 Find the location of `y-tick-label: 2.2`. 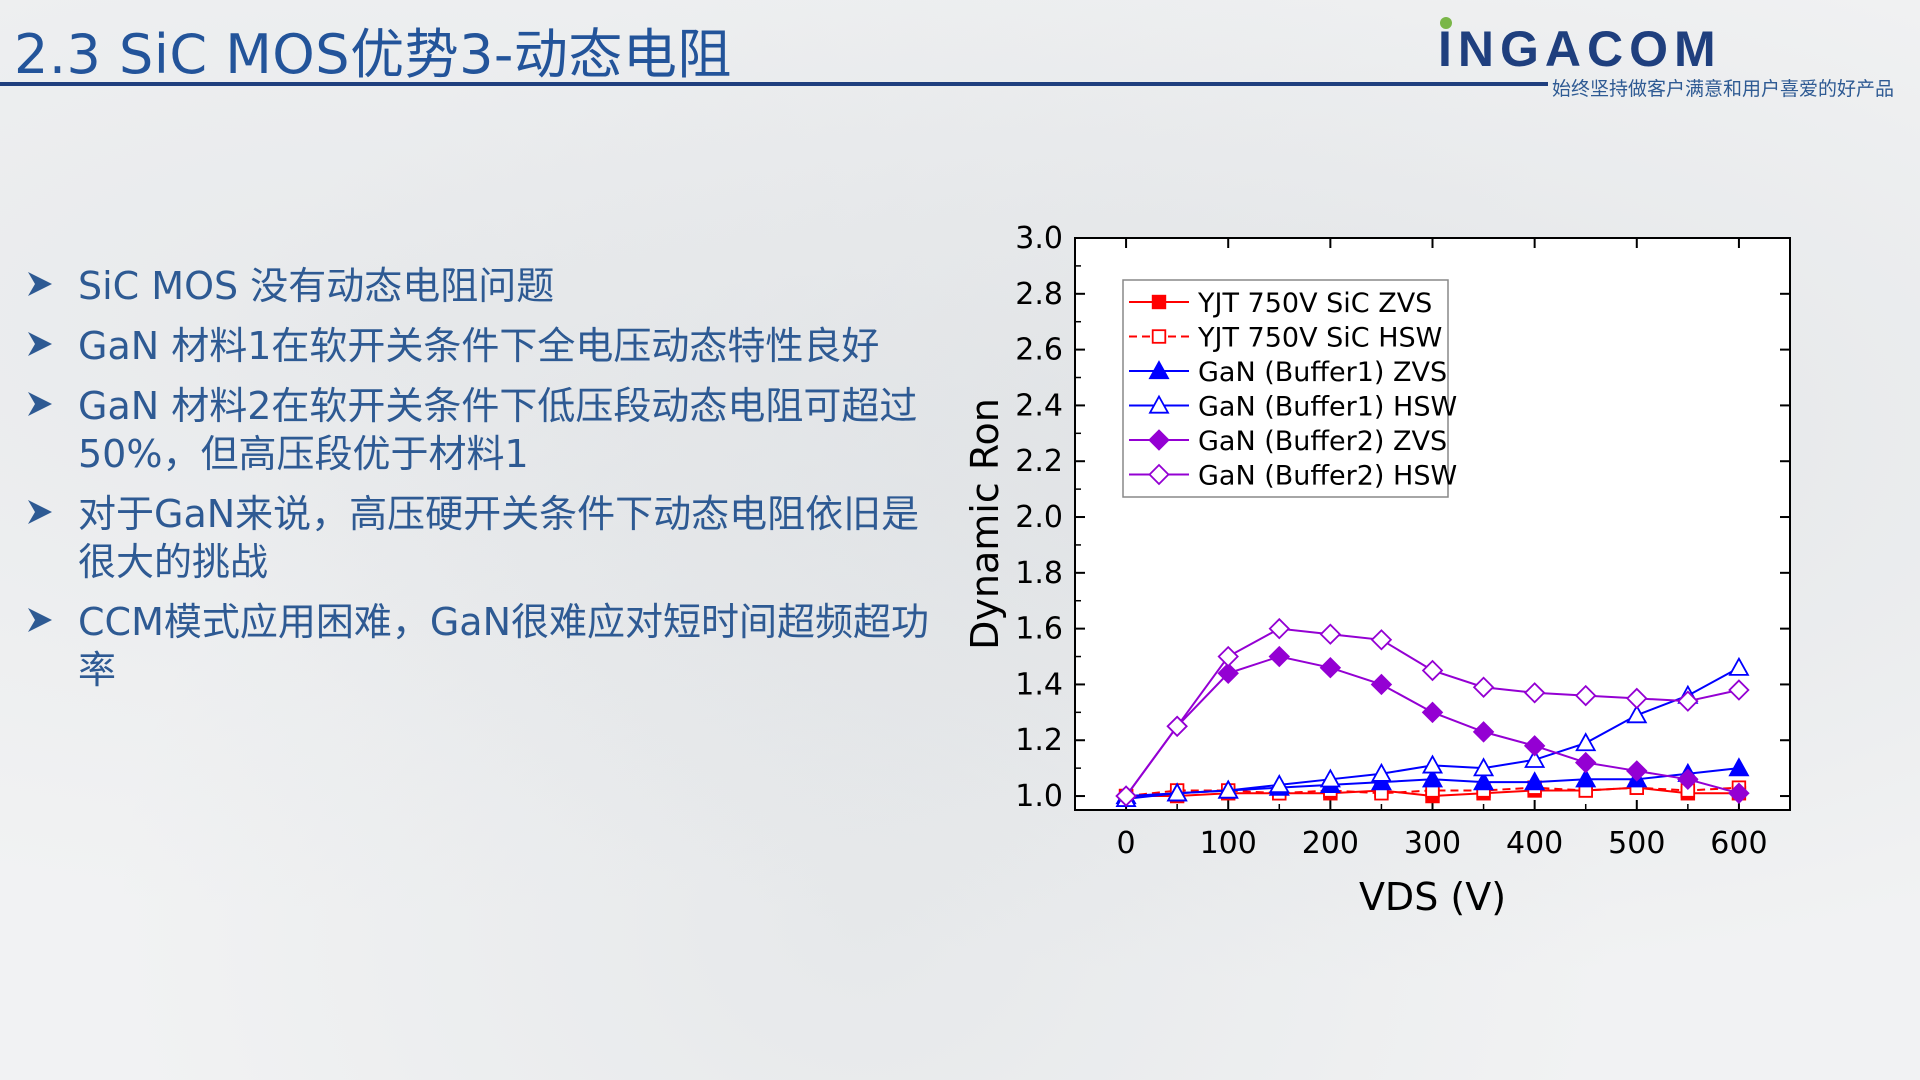

y-tick-label: 2.2 is located at coordinates (1039, 461).